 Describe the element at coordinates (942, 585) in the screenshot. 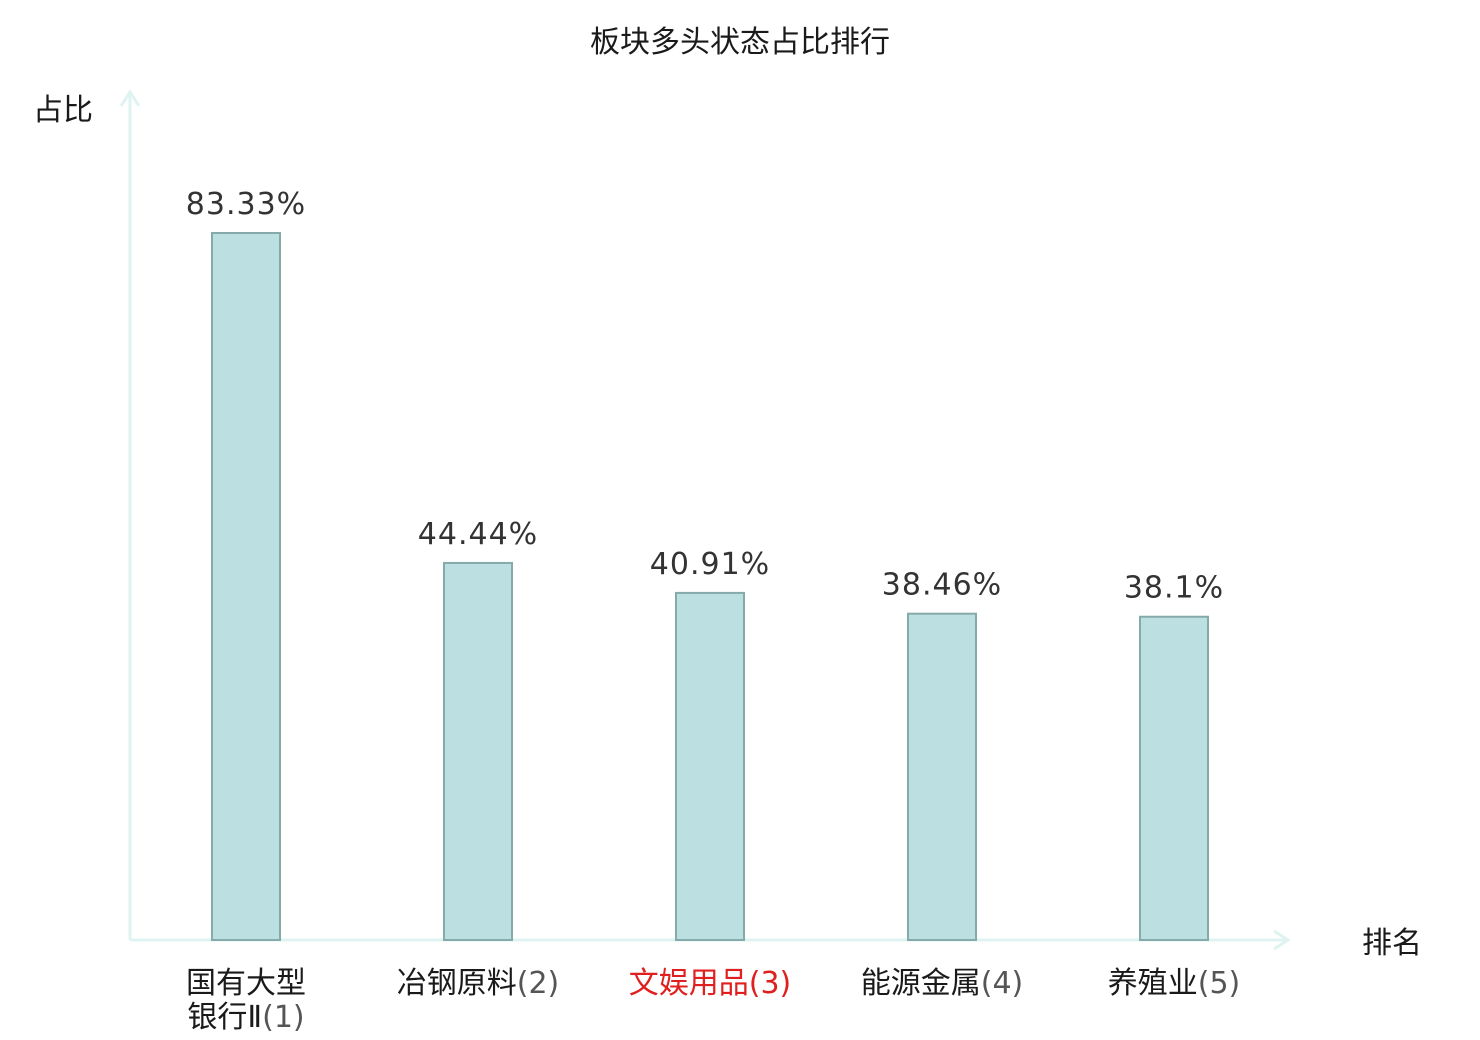

I see `value-label-4: 38.46%` at that location.